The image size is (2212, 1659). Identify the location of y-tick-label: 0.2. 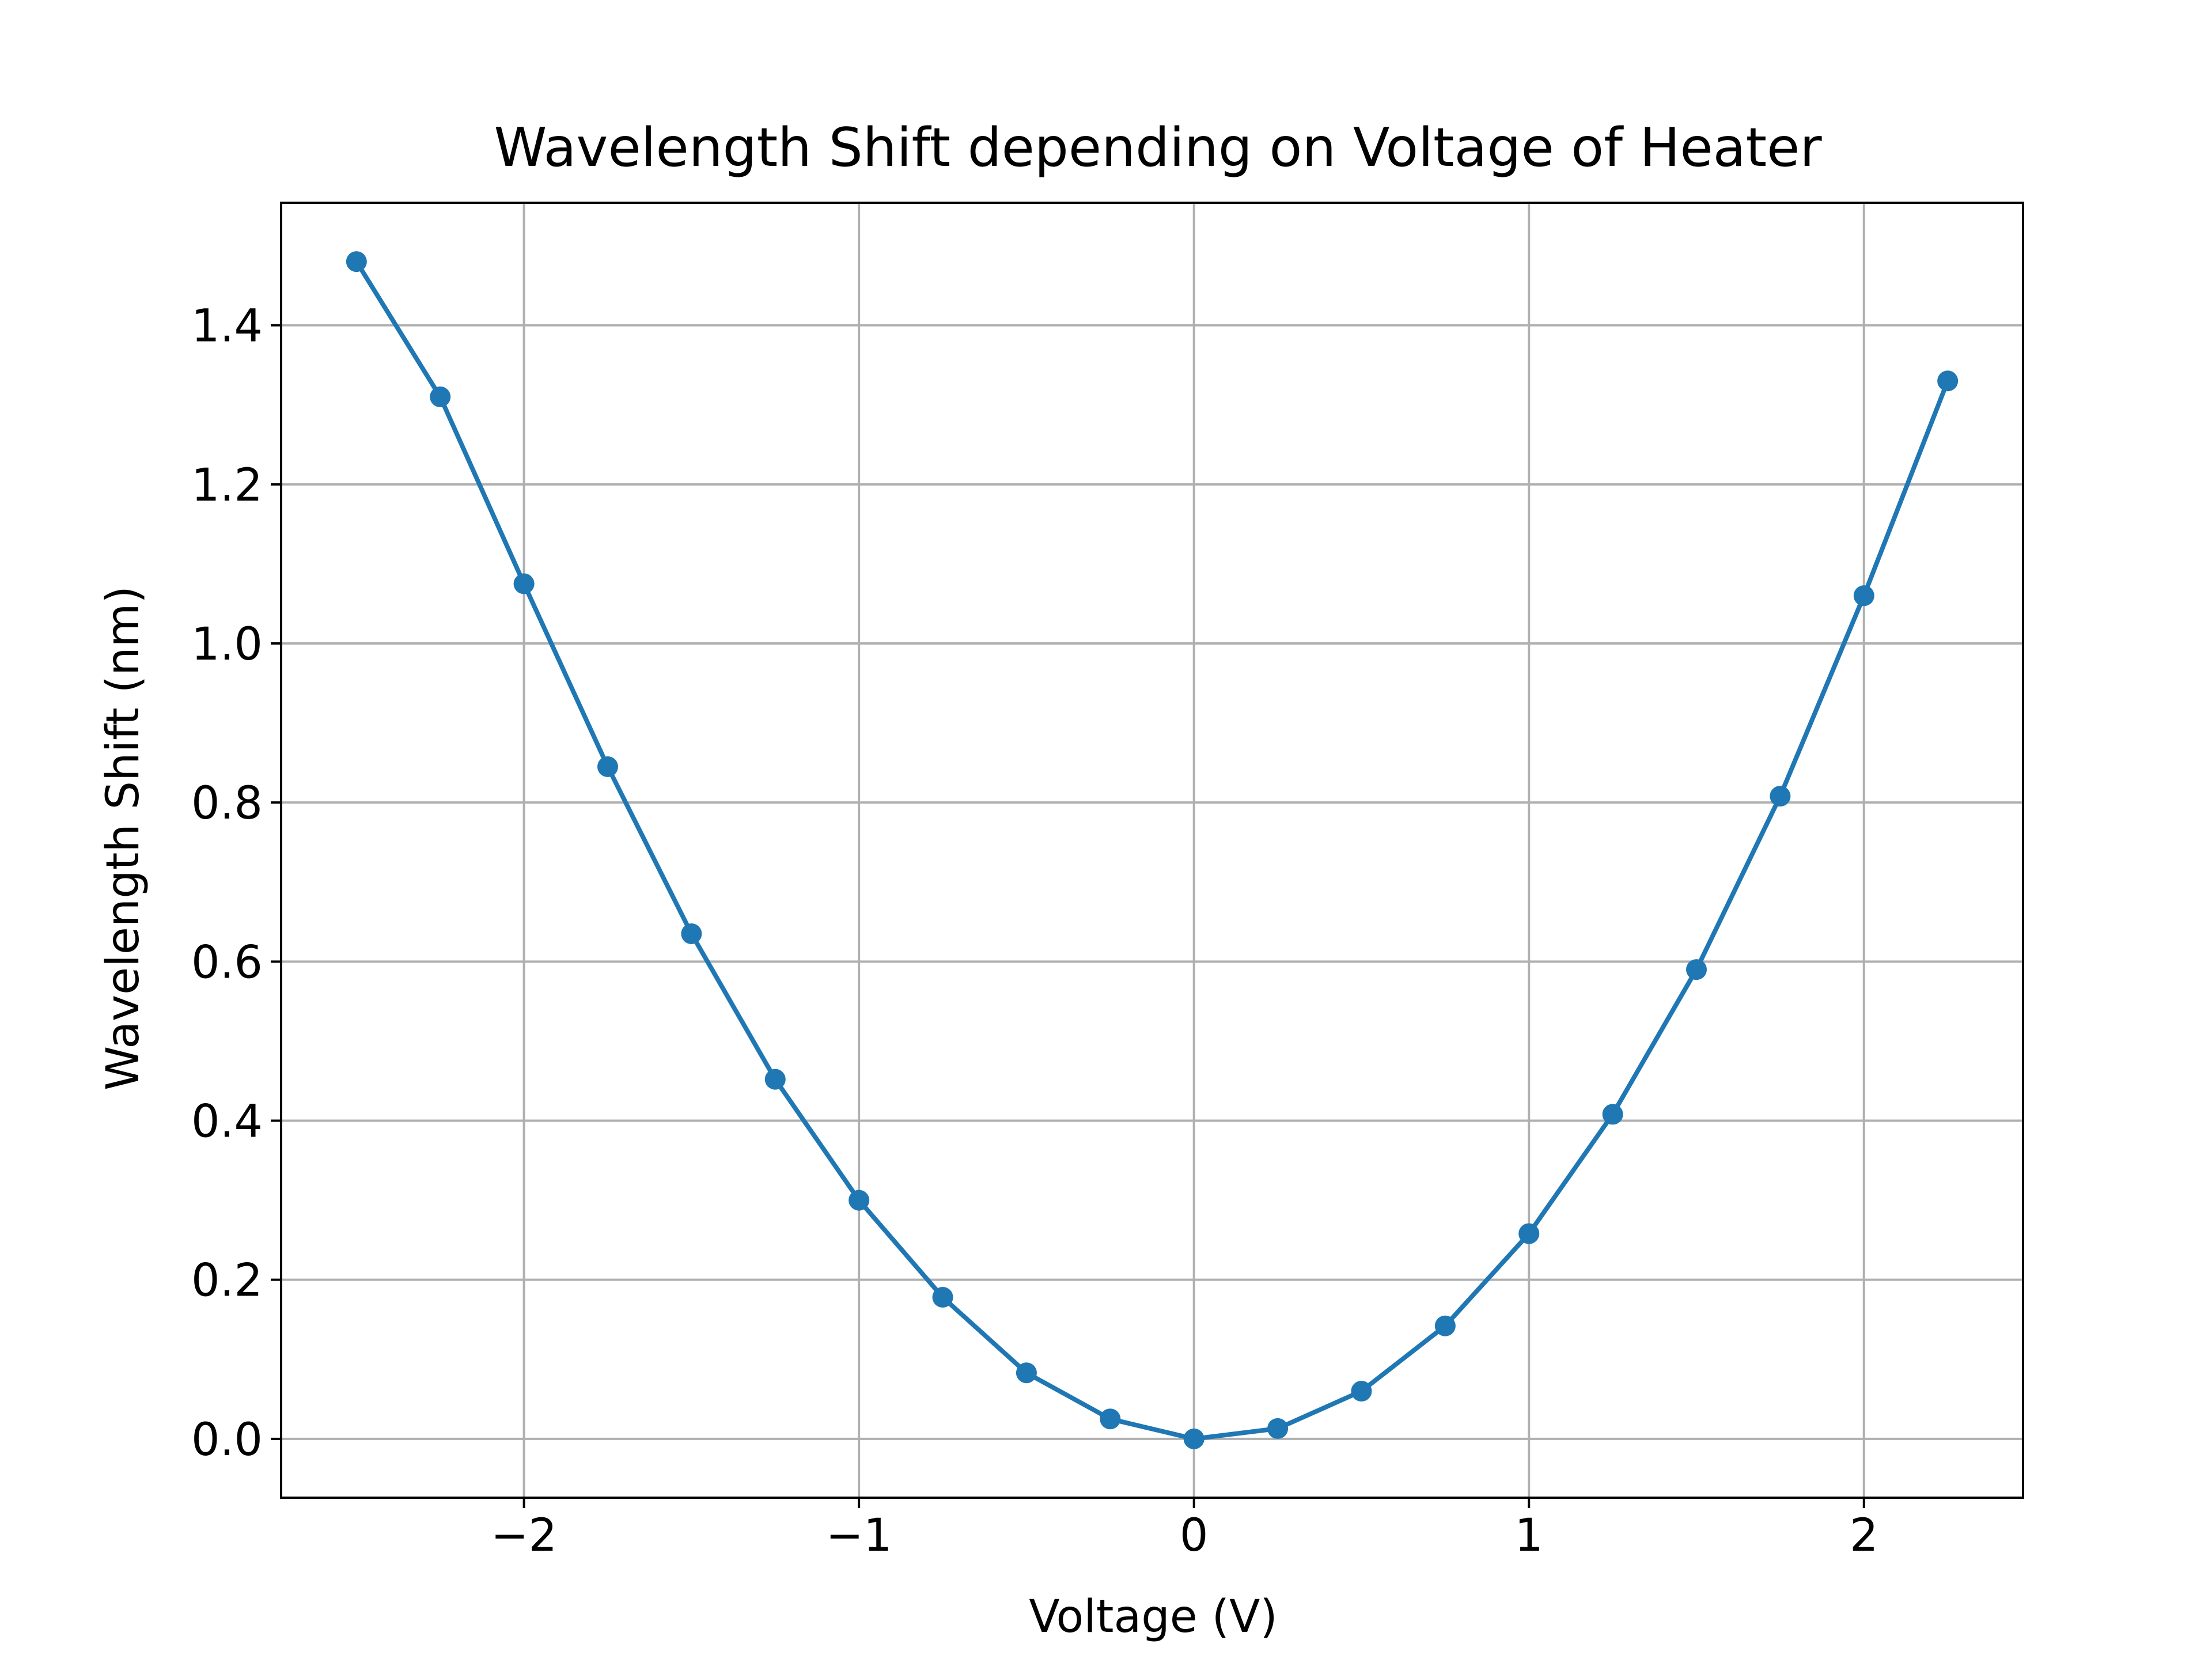
(227, 1281).